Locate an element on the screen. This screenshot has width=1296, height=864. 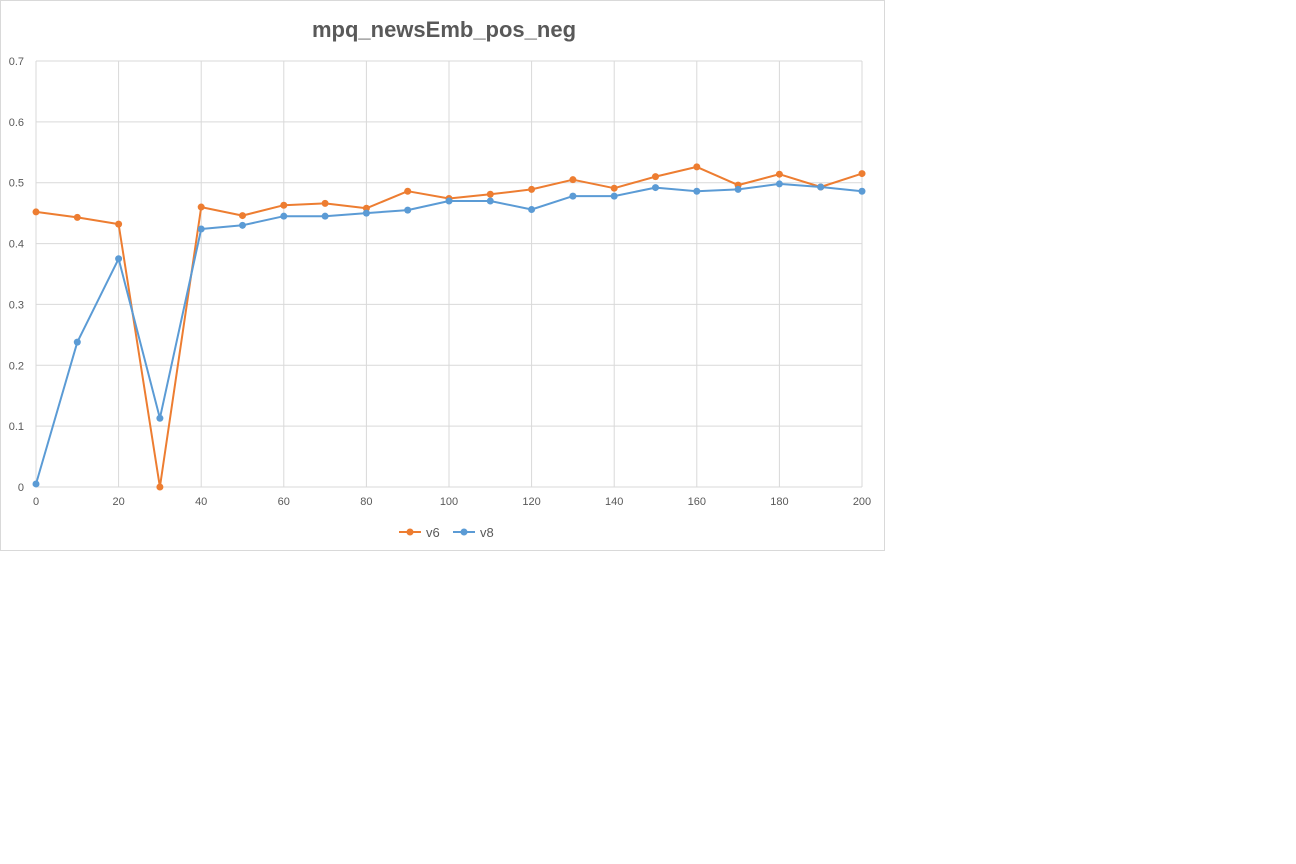
legend-marker-v8 is located at coordinates (464, 532).